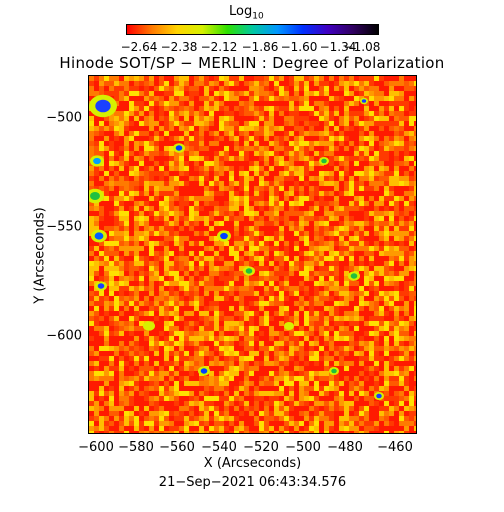 Image resolution: width=504 pixels, height=512 pixels. What do you see at coordinates (219, 447) in the screenshot?
I see `x-tick-label: −540` at bounding box center [219, 447].